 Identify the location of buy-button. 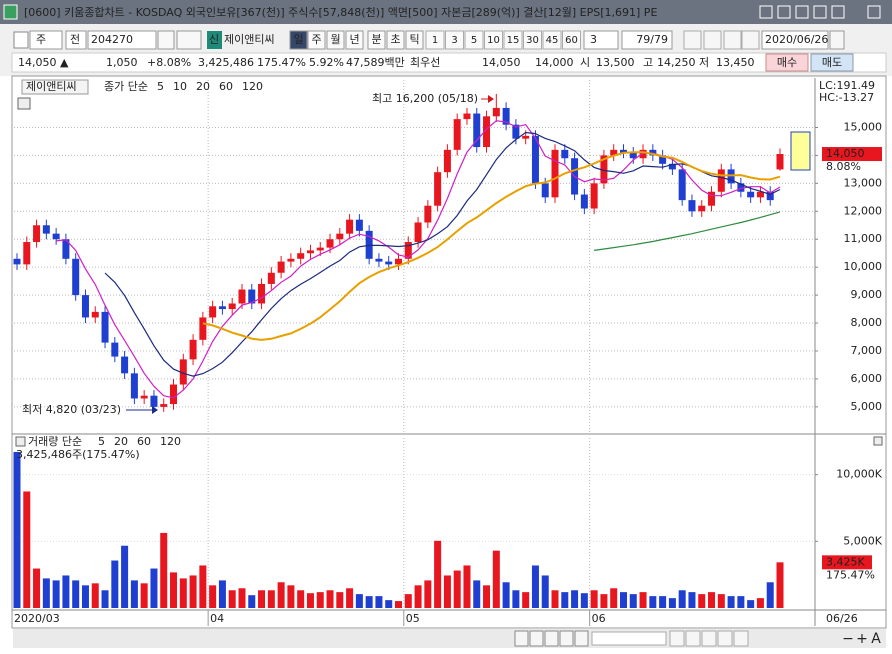
(787, 62).